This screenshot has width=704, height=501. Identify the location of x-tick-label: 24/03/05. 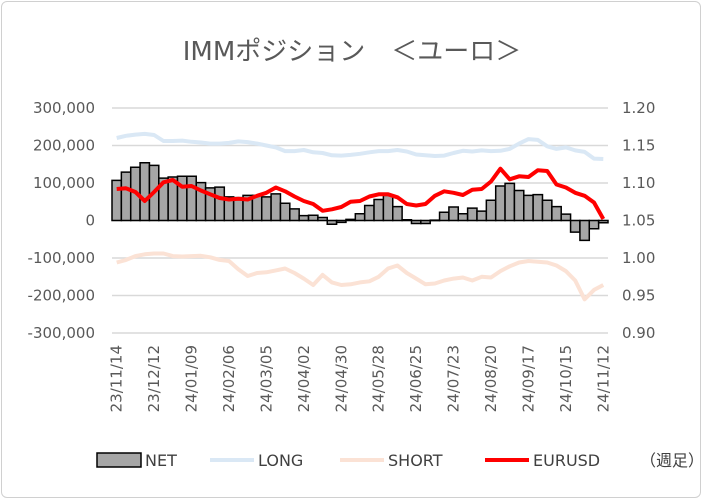
(266, 378).